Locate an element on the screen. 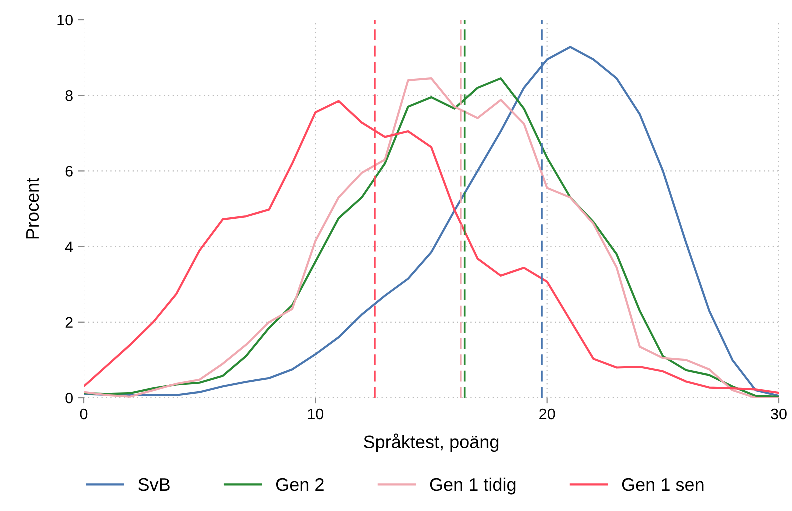  y-tick-label: 10 is located at coordinates (65, 20).